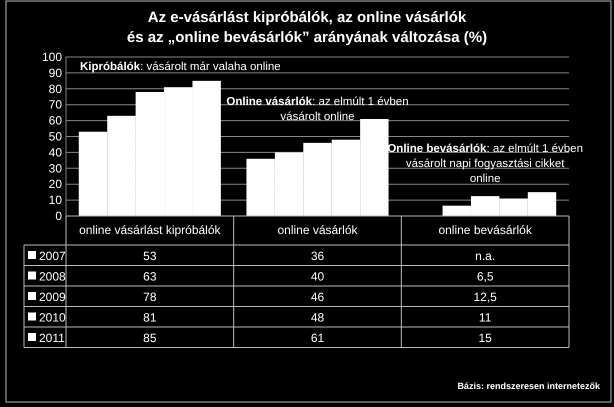 The height and width of the screenshot is (407, 614). I want to click on data-label: 15, so click(485, 338).